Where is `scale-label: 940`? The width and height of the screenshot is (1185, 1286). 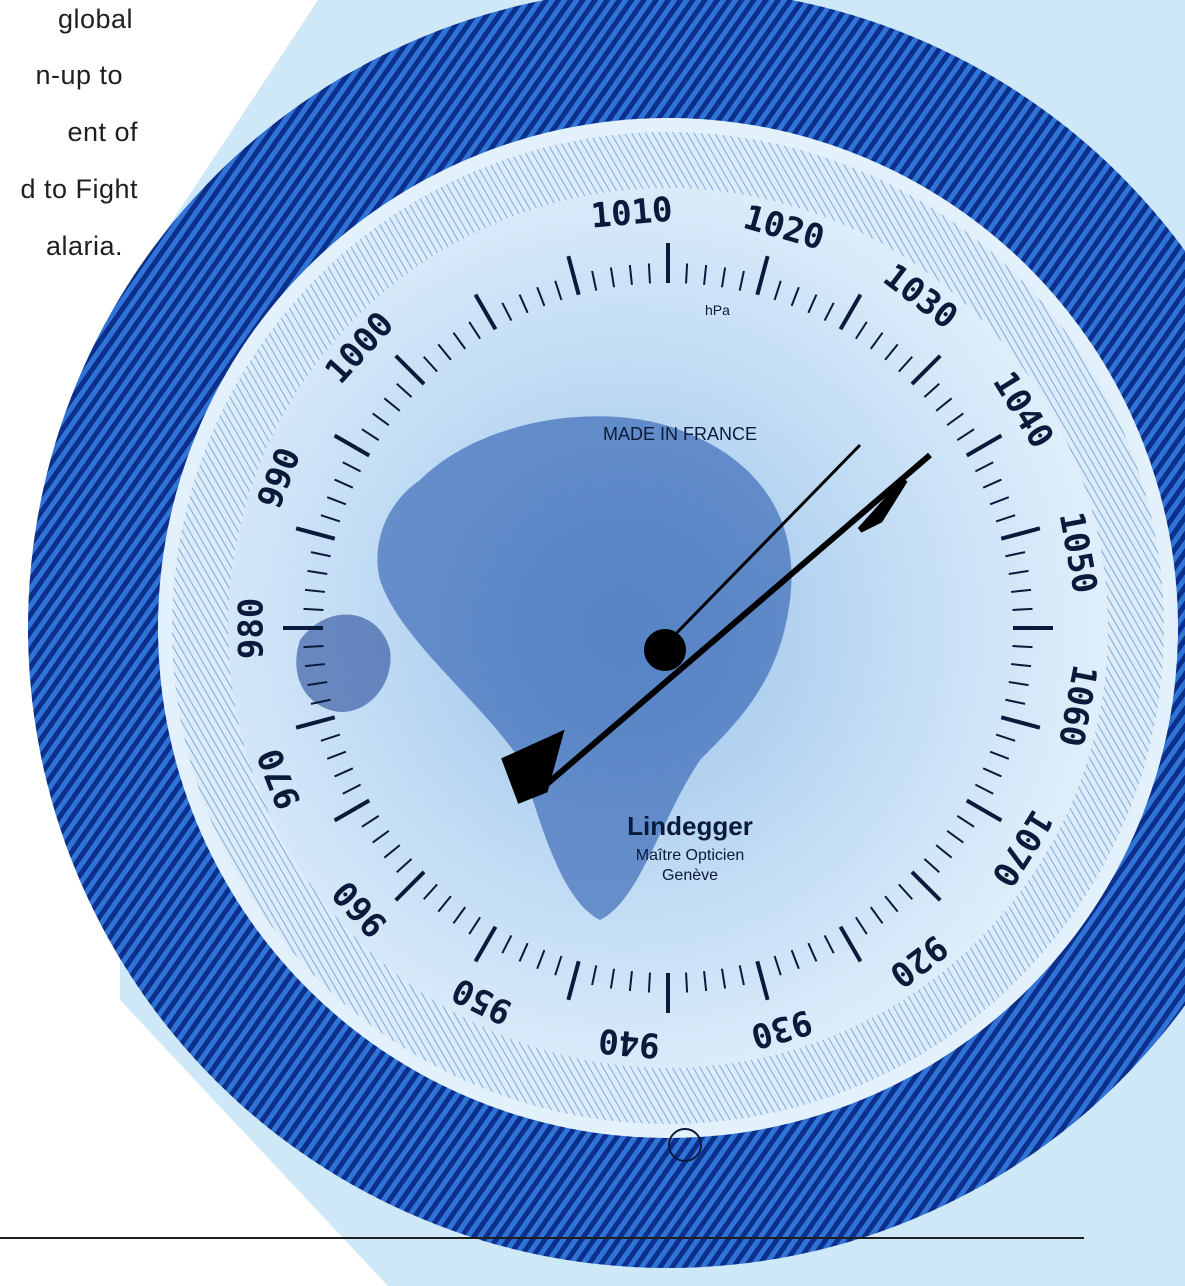
scale-label: 940 is located at coordinates (629, 1043).